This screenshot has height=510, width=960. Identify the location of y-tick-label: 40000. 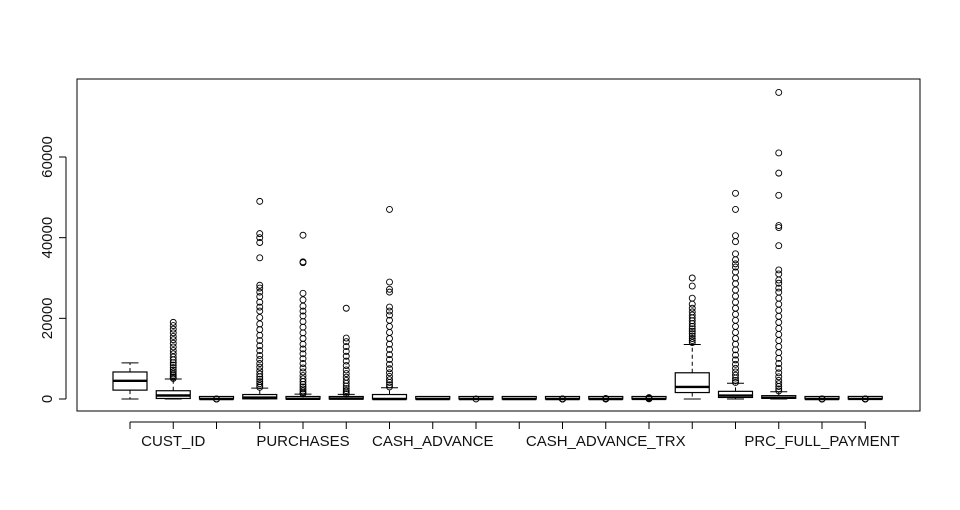
(47, 238).